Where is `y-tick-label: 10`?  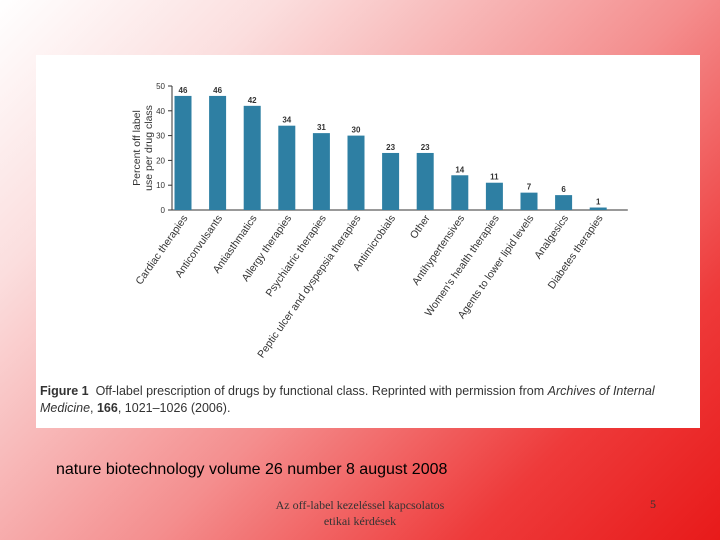 y-tick-label: 10 is located at coordinates (160, 185).